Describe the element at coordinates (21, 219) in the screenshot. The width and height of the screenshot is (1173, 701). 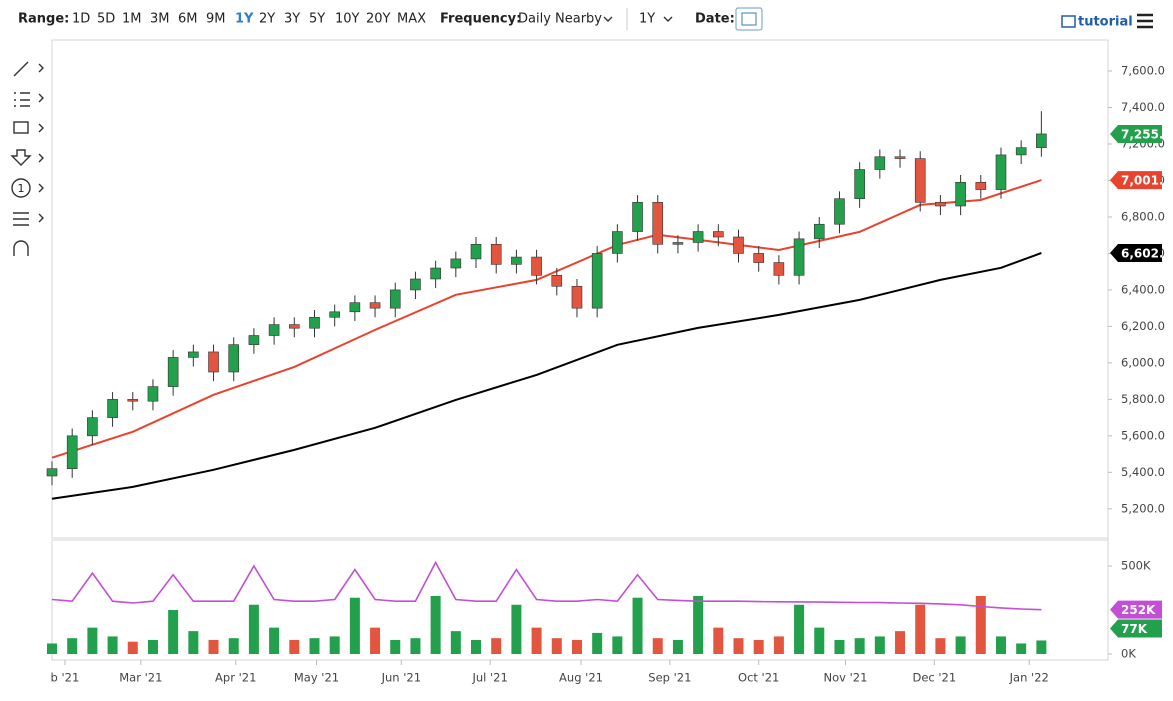
I see `measure-tool` at that location.